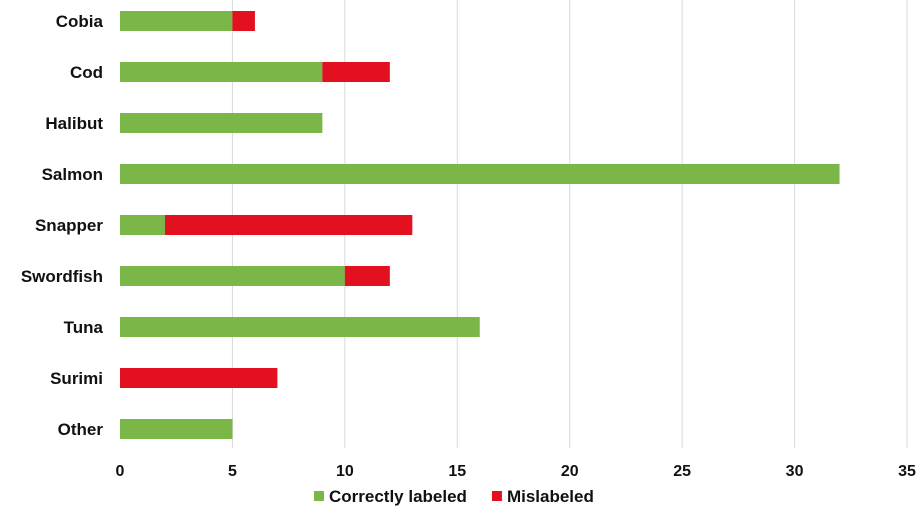 This screenshot has width=919, height=513. What do you see at coordinates (80, 21) in the screenshot?
I see `category-label: Cobia` at bounding box center [80, 21].